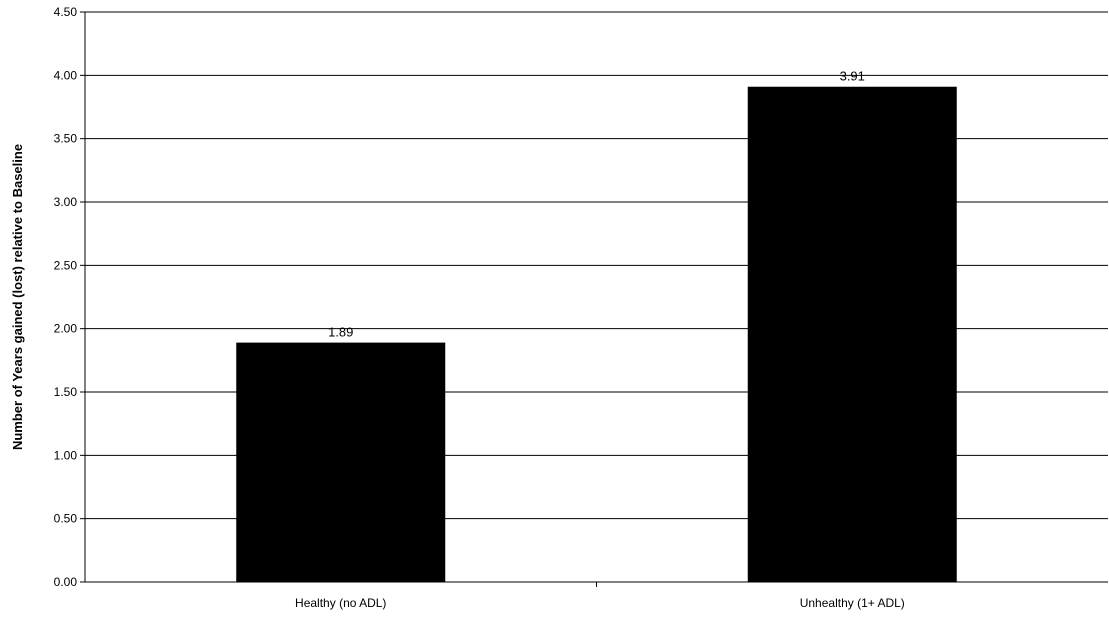 The image size is (1109, 629). Describe the element at coordinates (340, 332) in the screenshot. I see `data-label: 1.89` at that location.